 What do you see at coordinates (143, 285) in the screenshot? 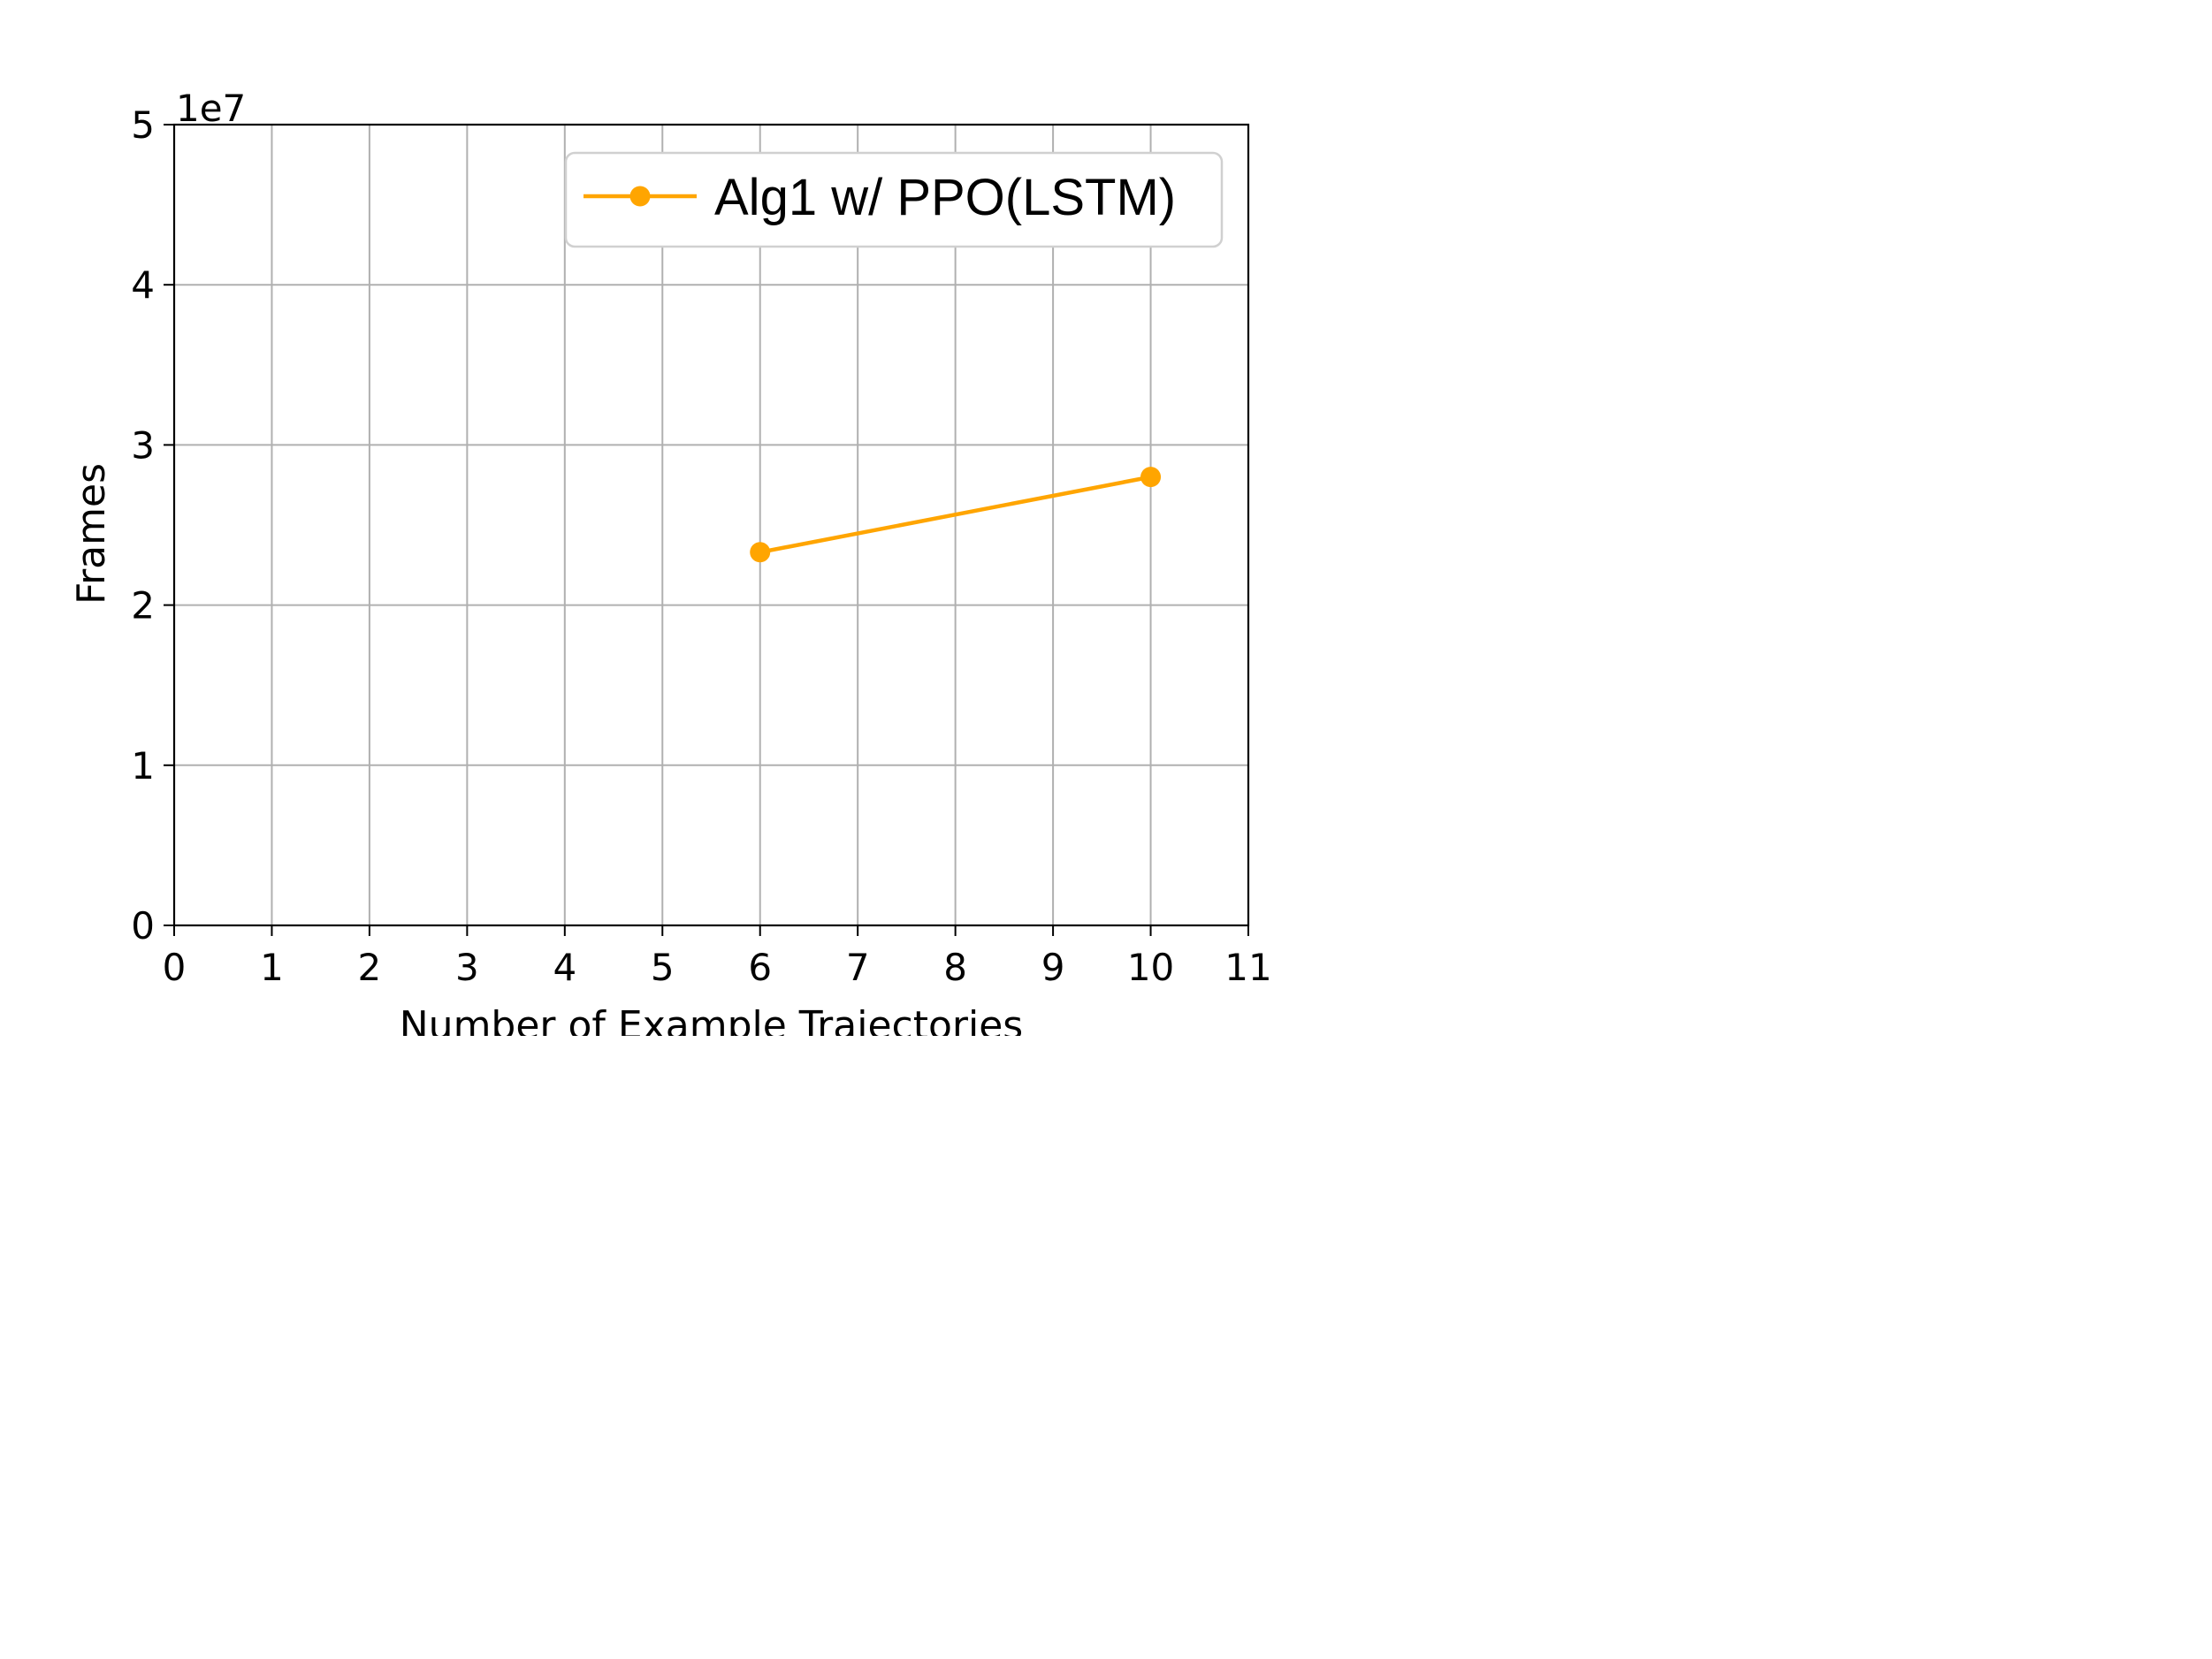
I see `y-tick-label: 4` at bounding box center [143, 285].